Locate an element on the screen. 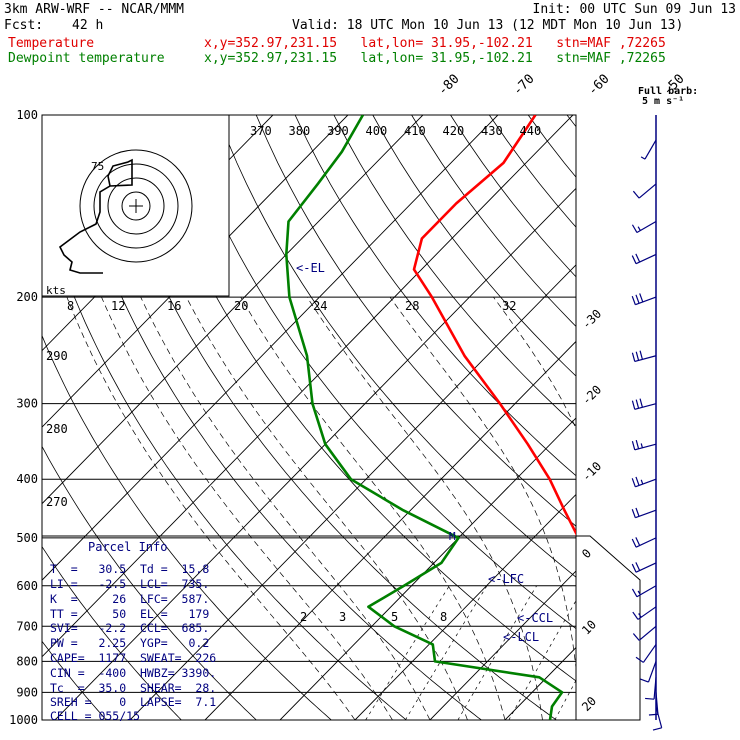 This screenshot has height=740, width=740. lcl-marker: <-LCL is located at coordinates (521, 637).